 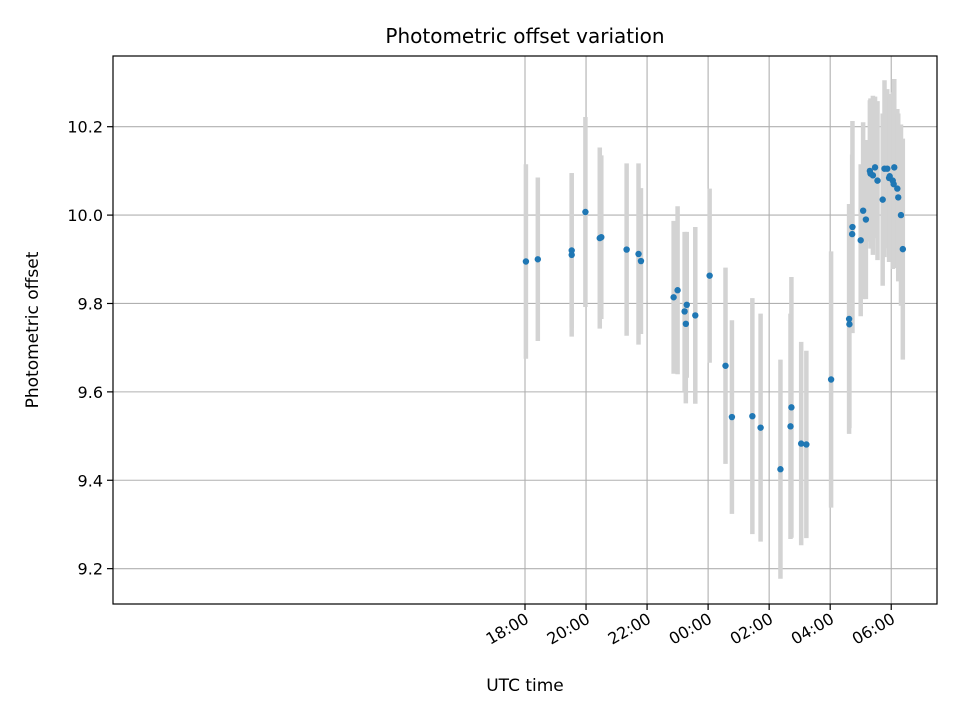 What do you see at coordinates (873, 629) in the screenshot?
I see `x-tick-label: 06:00` at bounding box center [873, 629].